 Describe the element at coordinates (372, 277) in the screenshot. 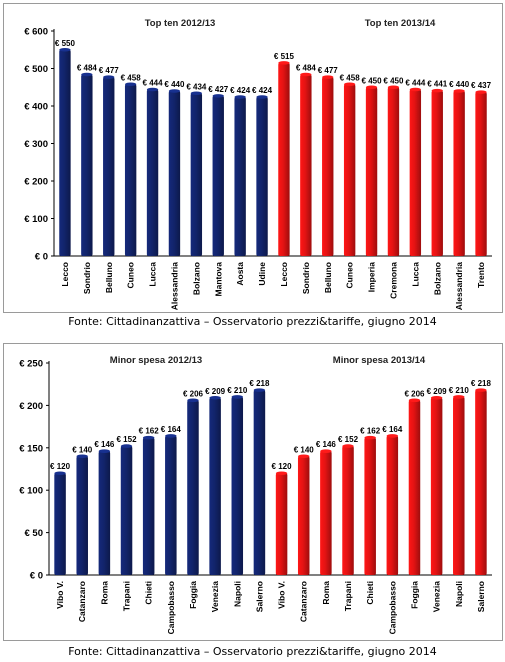

I see `category-label: Imperia` at that location.